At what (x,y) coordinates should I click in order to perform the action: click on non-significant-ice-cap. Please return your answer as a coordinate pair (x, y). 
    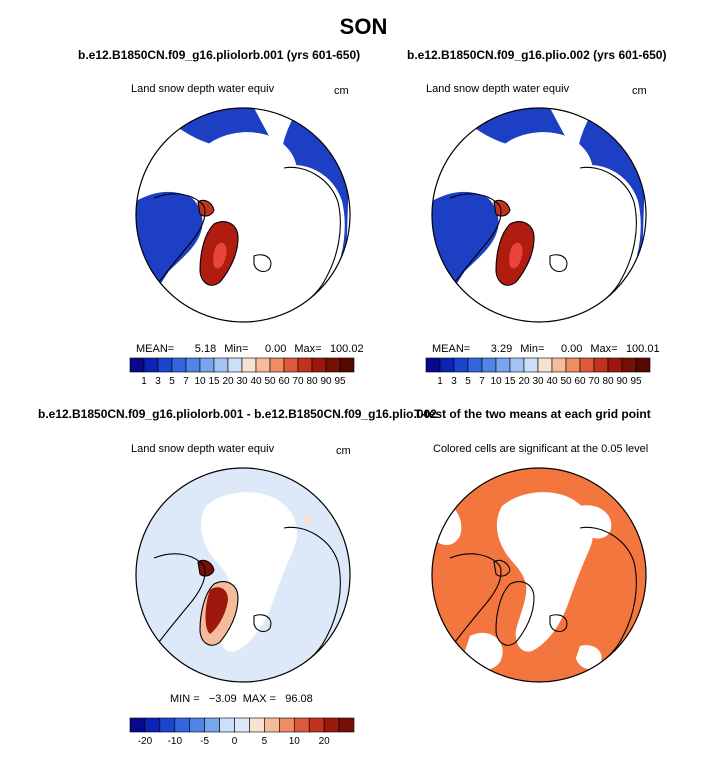
    Looking at the image, I should click on (545, 572).